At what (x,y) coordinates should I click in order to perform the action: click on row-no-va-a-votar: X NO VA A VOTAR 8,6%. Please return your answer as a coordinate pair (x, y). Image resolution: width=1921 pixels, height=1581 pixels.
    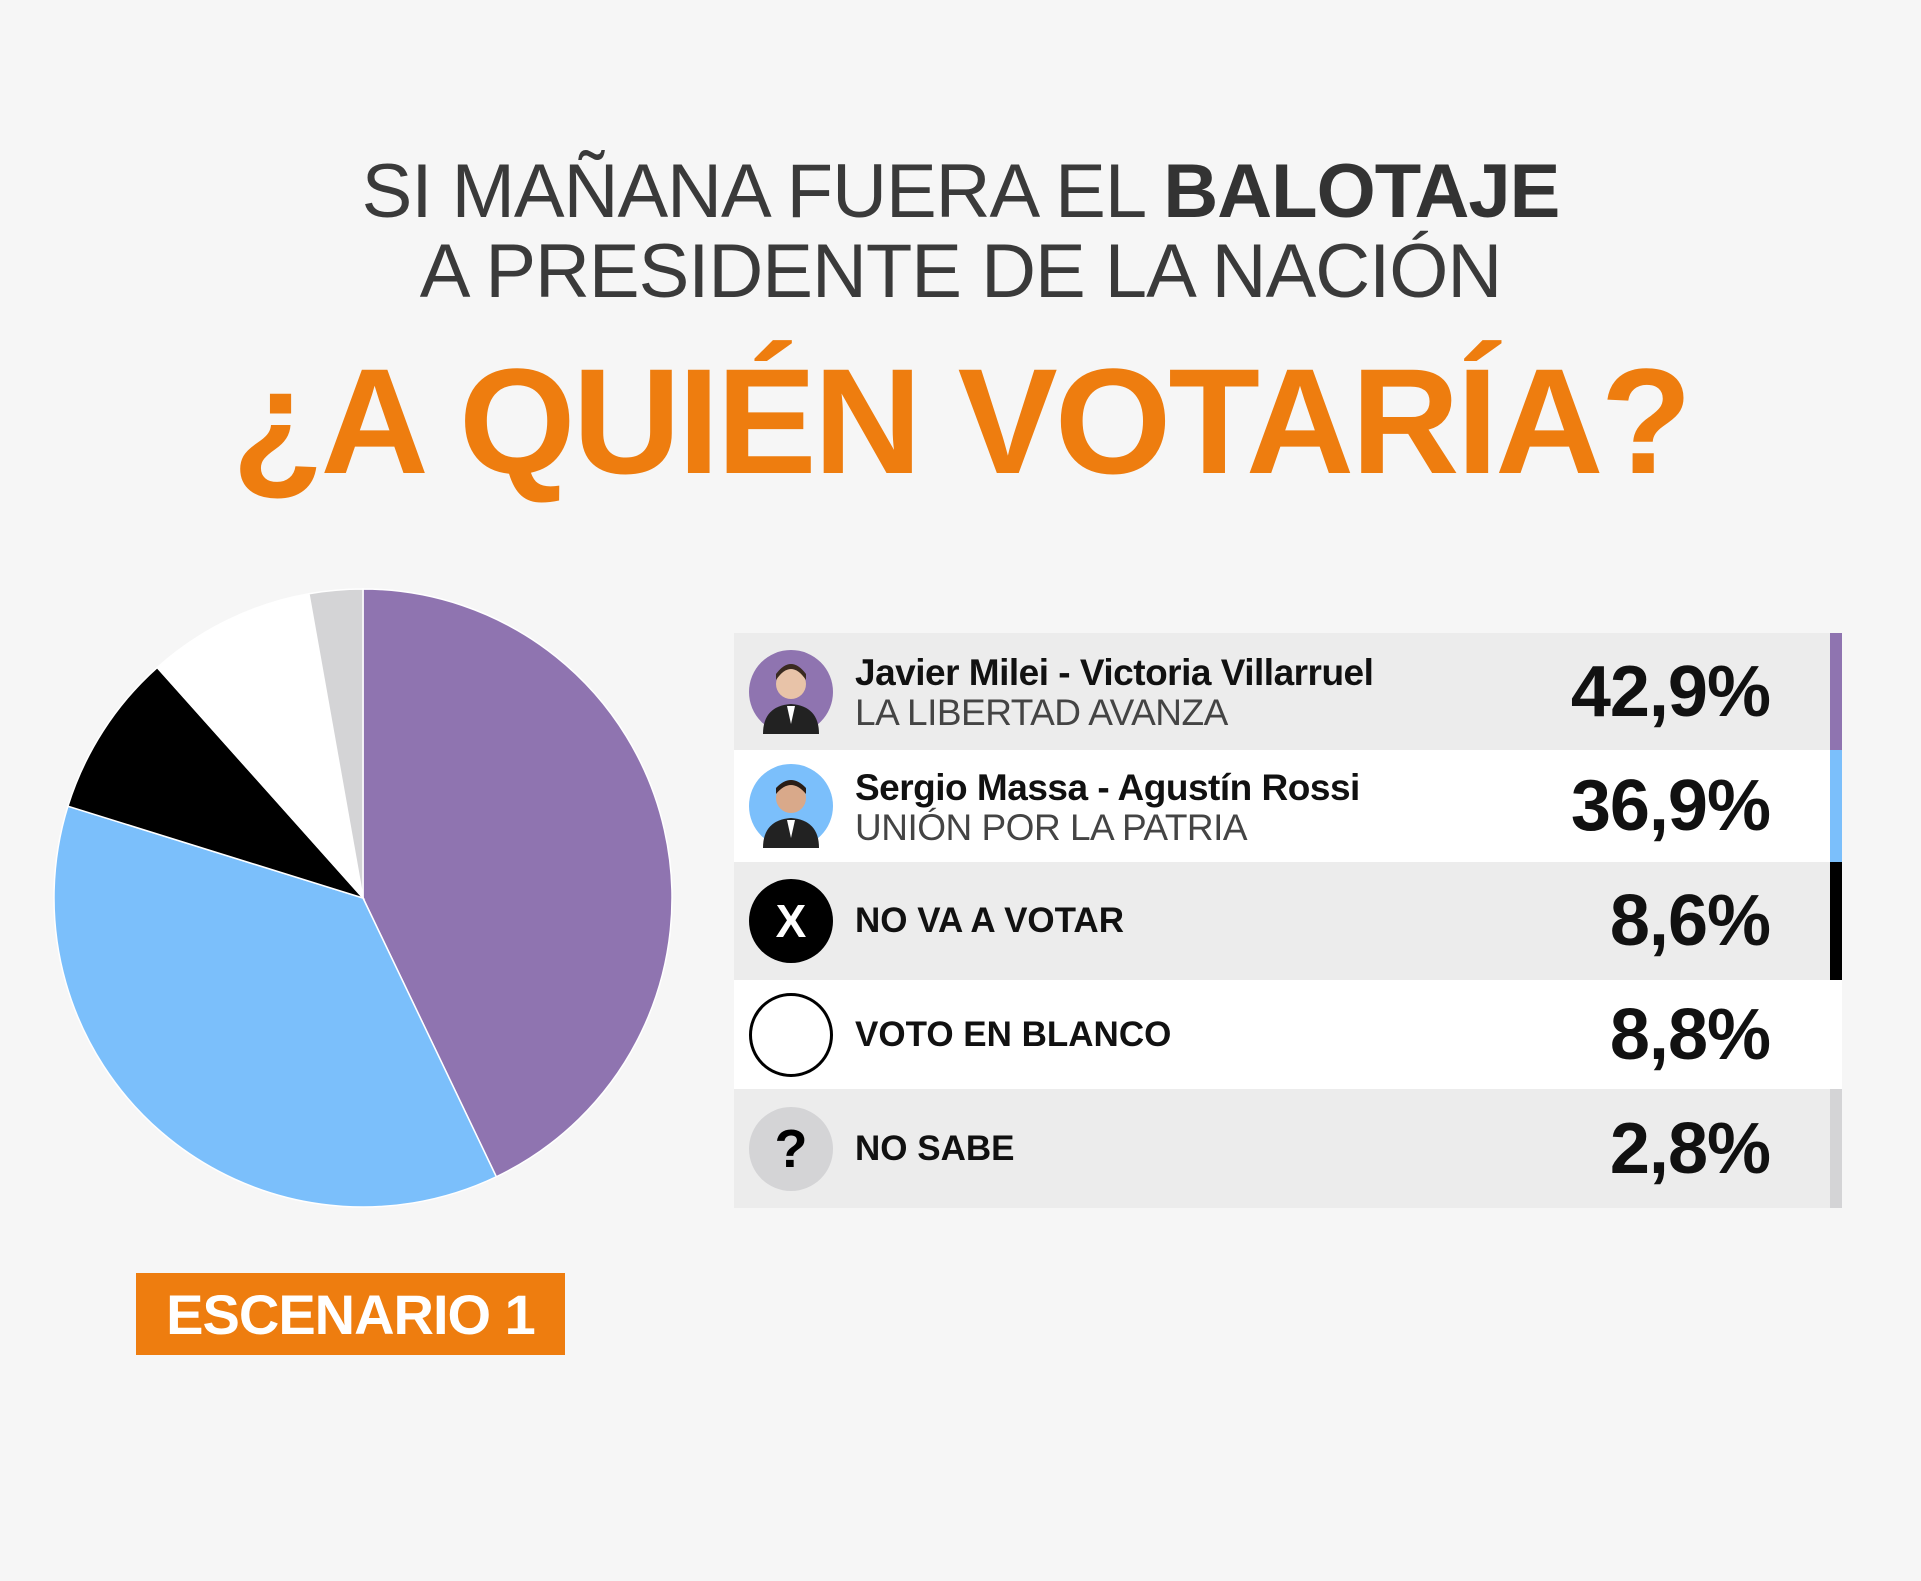
    Looking at the image, I should click on (1288, 921).